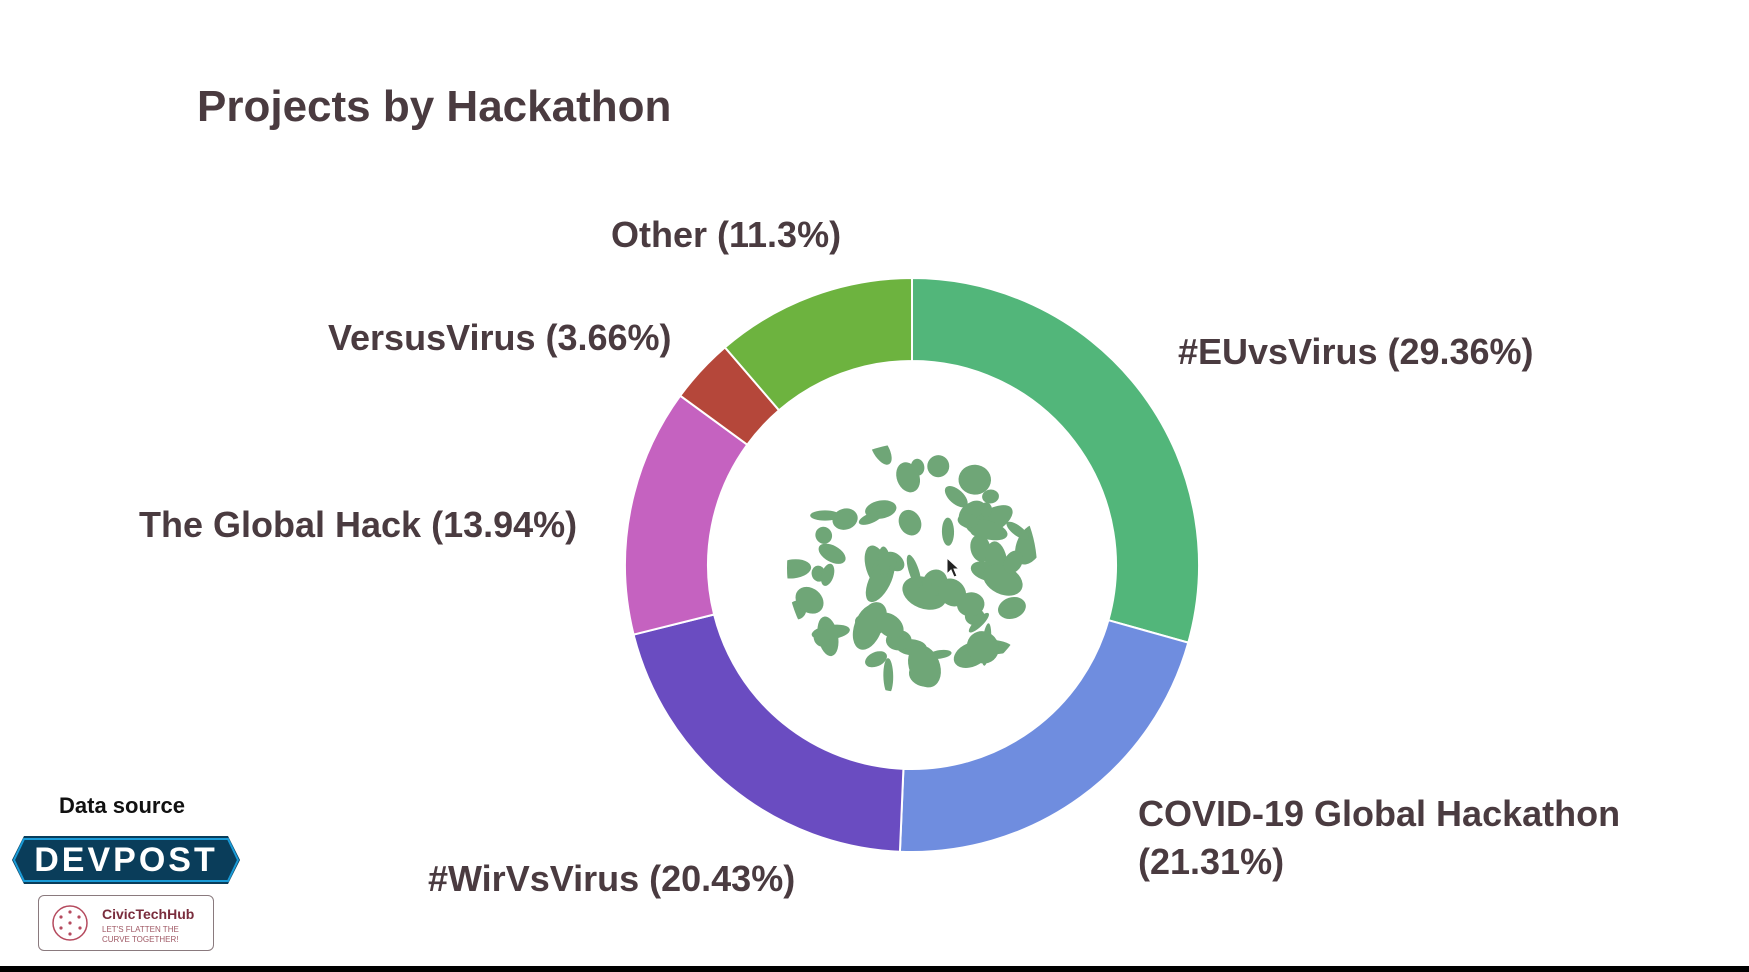  What do you see at coordinates (1044, 735) in the screenshot?
I see `slice-covid-19-global-hackathon` at bounding box center [1044, 735].